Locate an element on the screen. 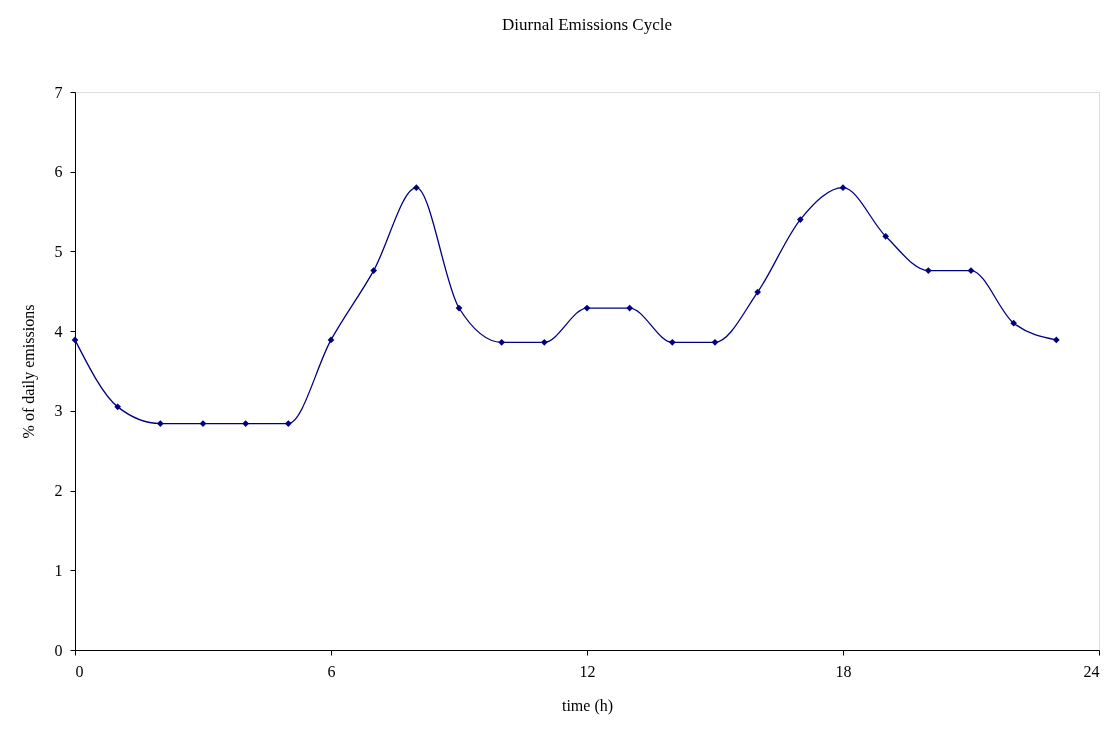  x-axis-title: time (h) is located at coordinates (587, 705).